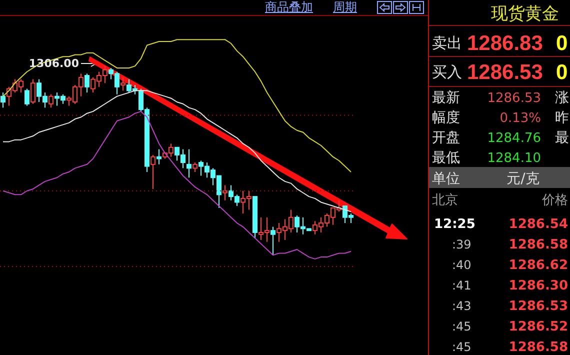  What do you see at coordinates (462, 306) in the screenshot?
I see `text: :43` at bounding box center [462, 306].